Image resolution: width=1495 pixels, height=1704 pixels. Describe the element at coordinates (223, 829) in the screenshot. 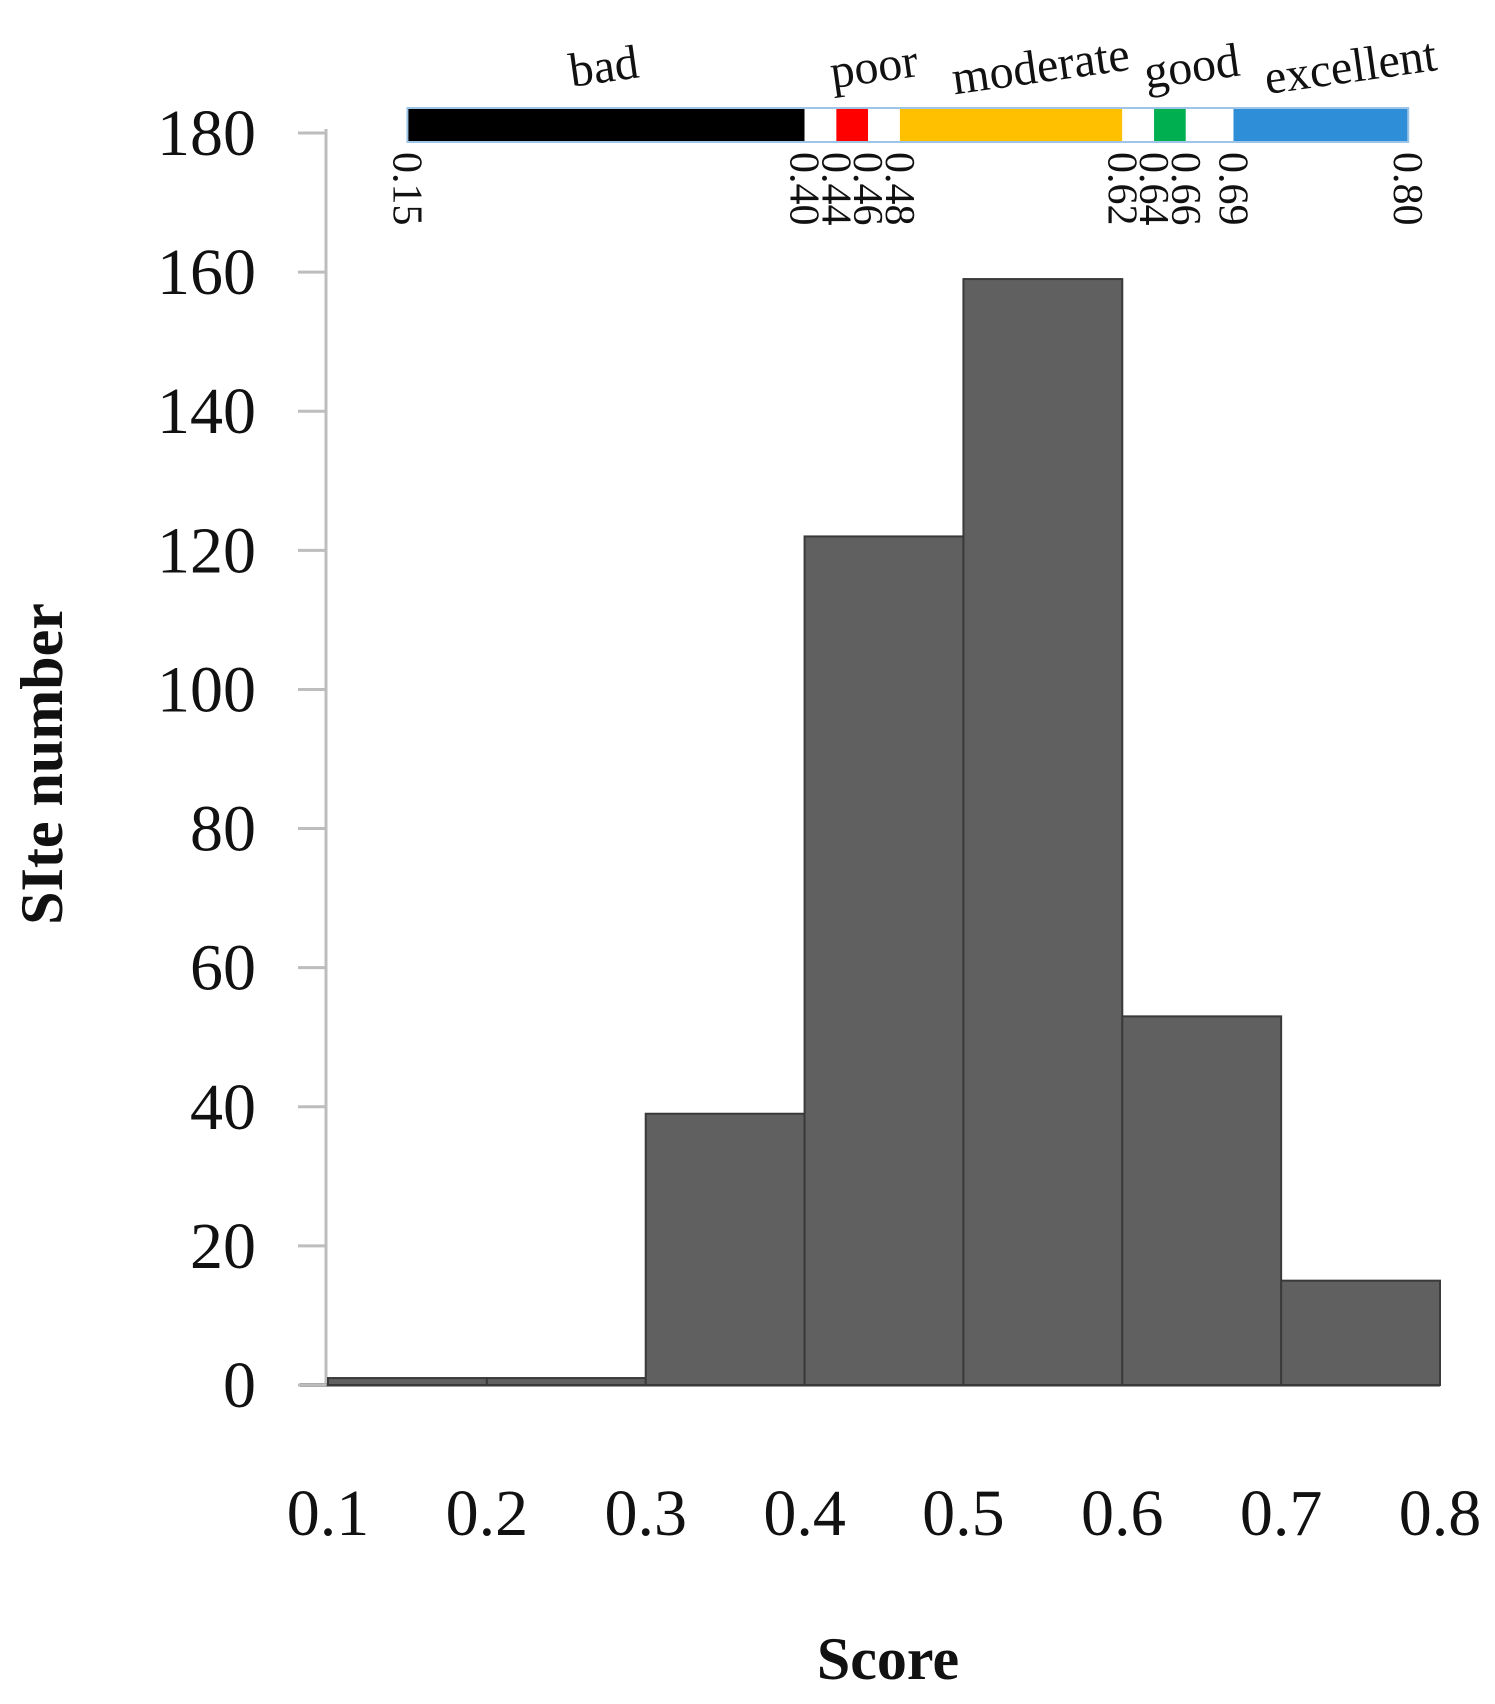

I see `y-tick-label: 80` at that location.